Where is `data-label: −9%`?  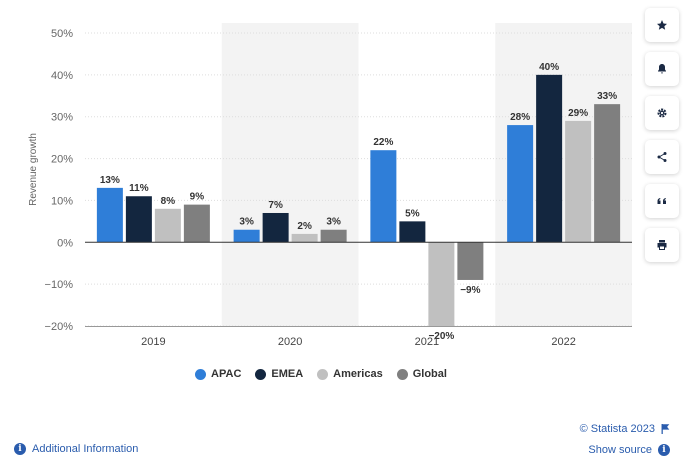 data-label: −9% is located at coordinates (470, 290).